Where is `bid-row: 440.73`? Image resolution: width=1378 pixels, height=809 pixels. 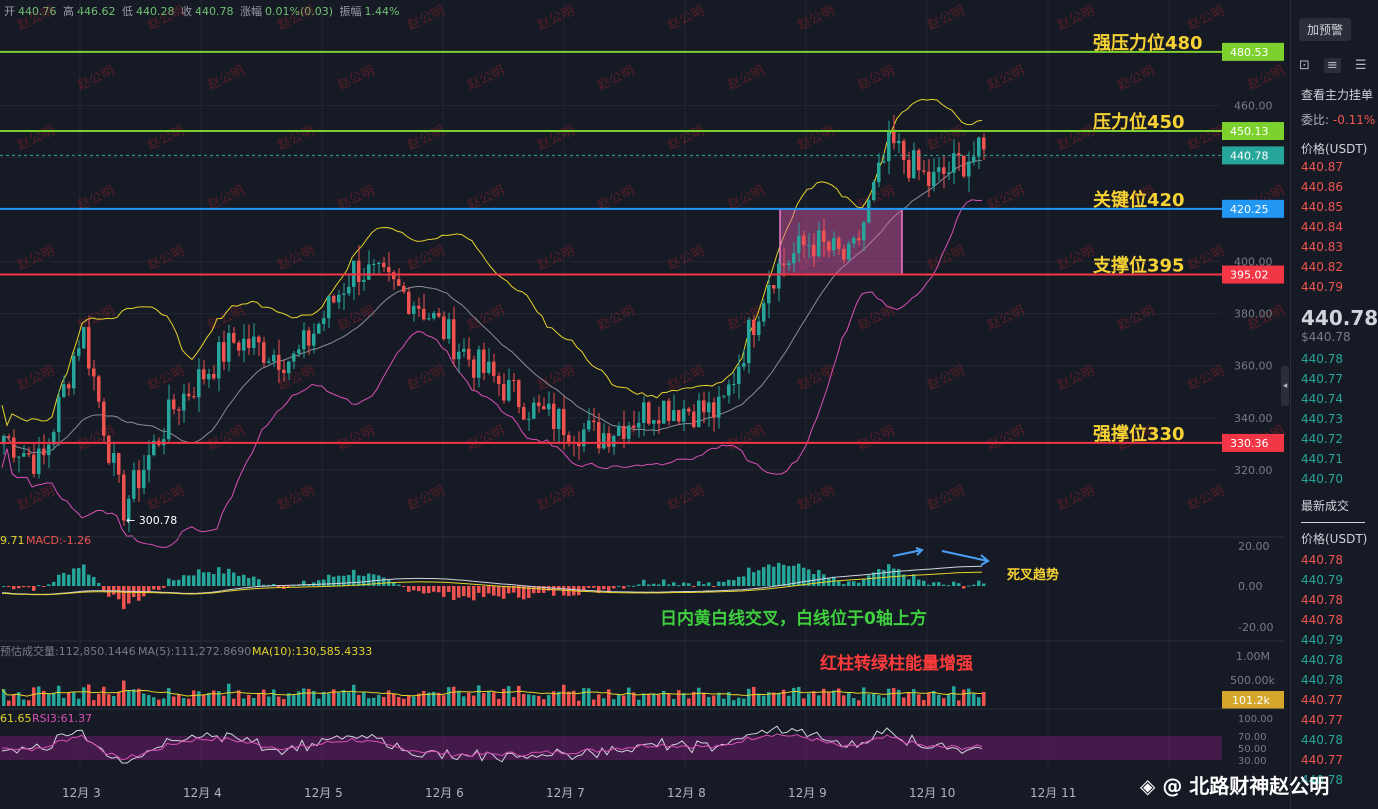 bid-row: 440.73 is located at coordinates (1322, 419).